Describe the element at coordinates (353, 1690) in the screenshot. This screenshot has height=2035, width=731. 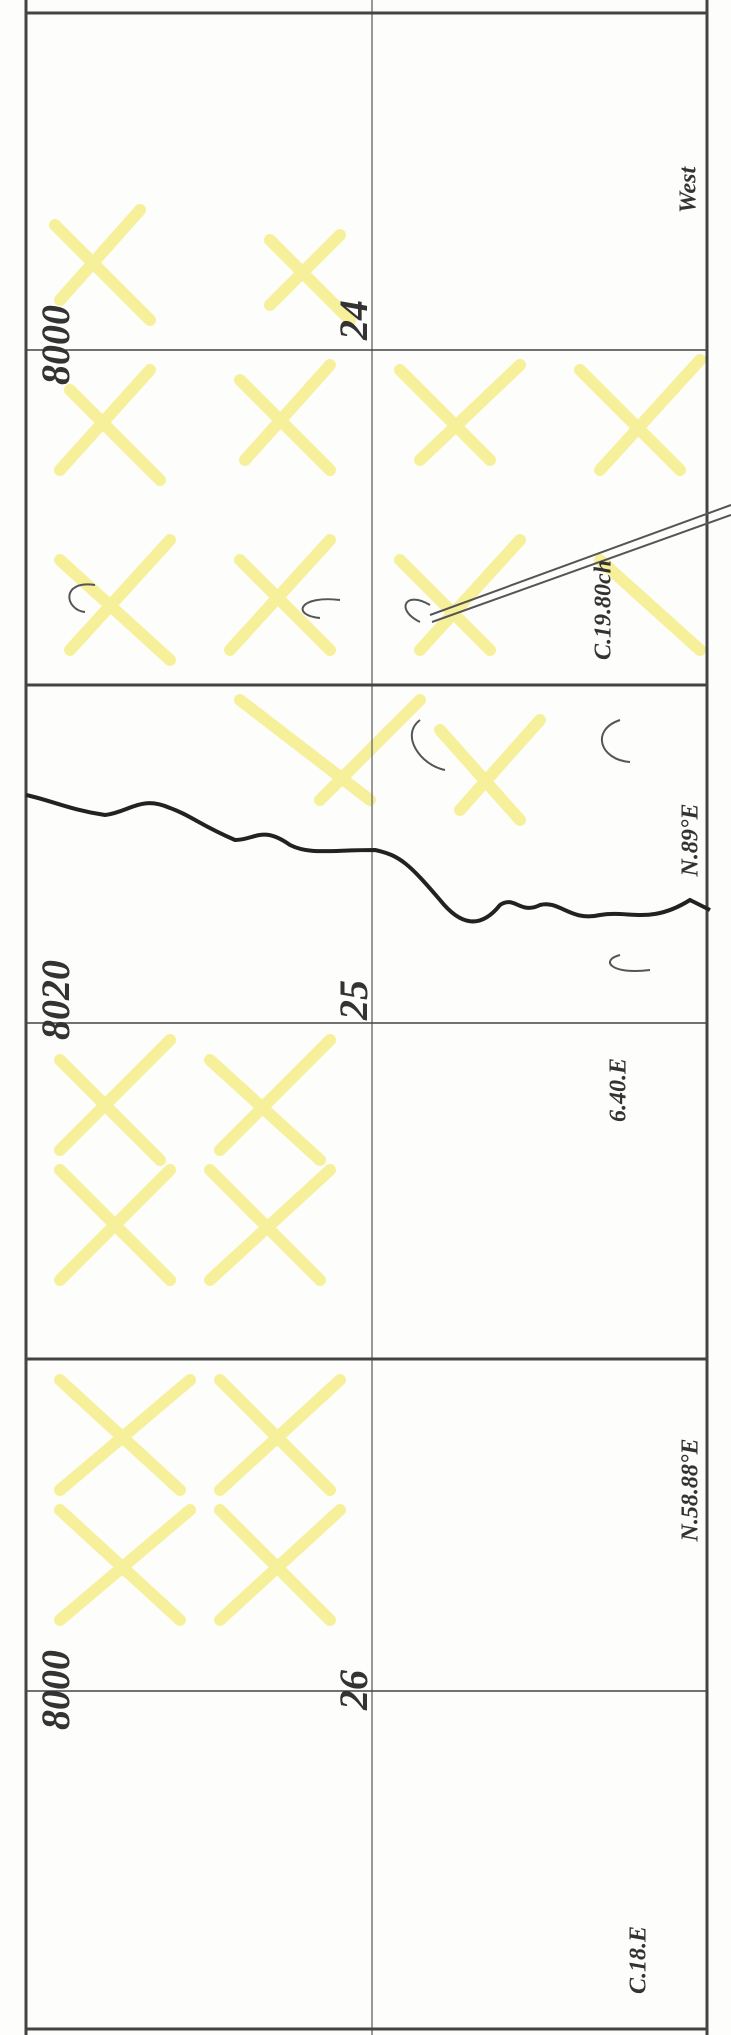
I see `section-label: 26` at that location.